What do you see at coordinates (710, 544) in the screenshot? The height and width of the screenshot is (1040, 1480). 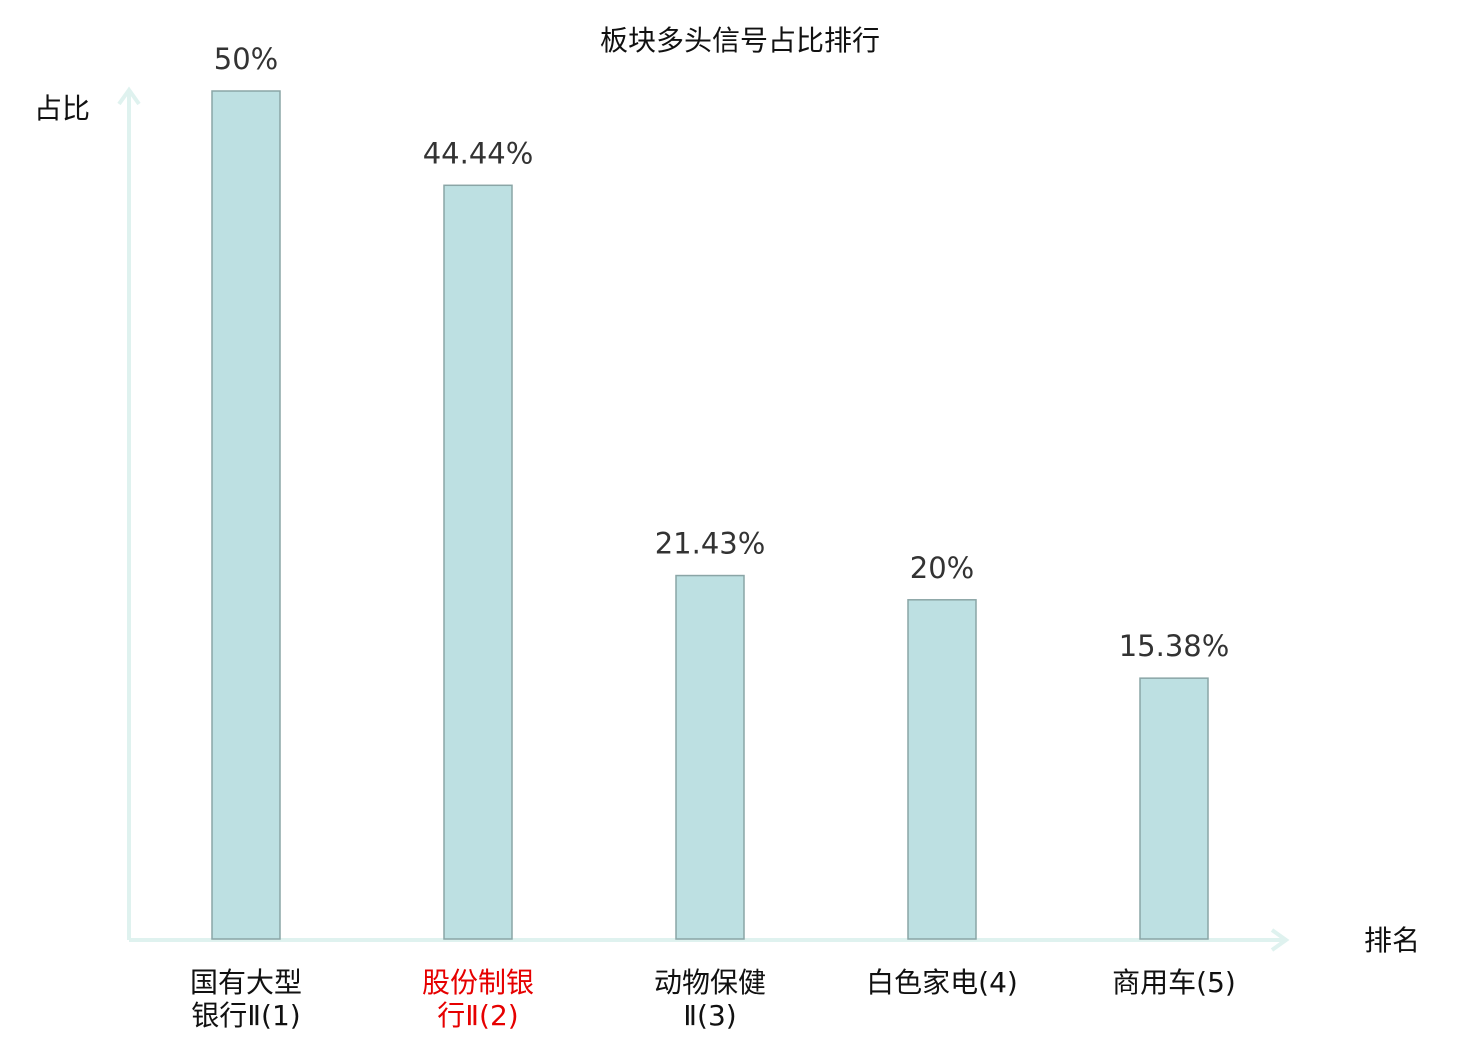 I see `data-label: 21.43%` at bounding box center [710, 544].